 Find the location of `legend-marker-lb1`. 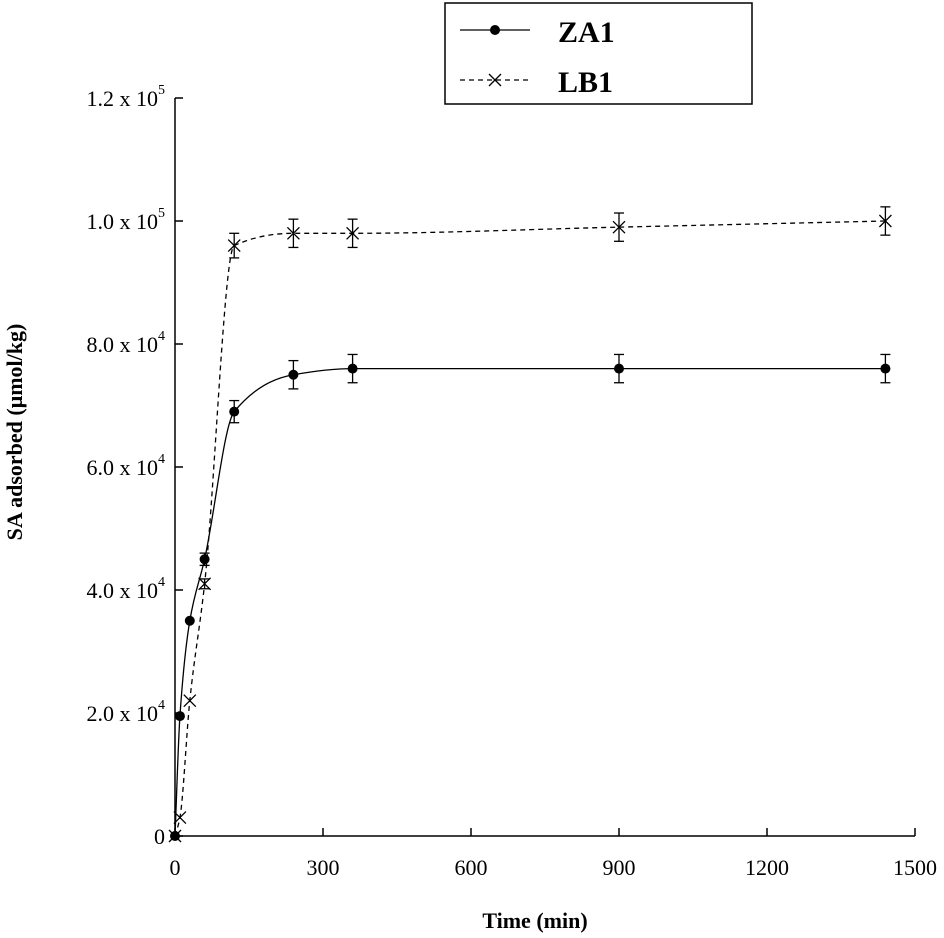

legend-marker-lb1 is located at coordinates (495, 80).